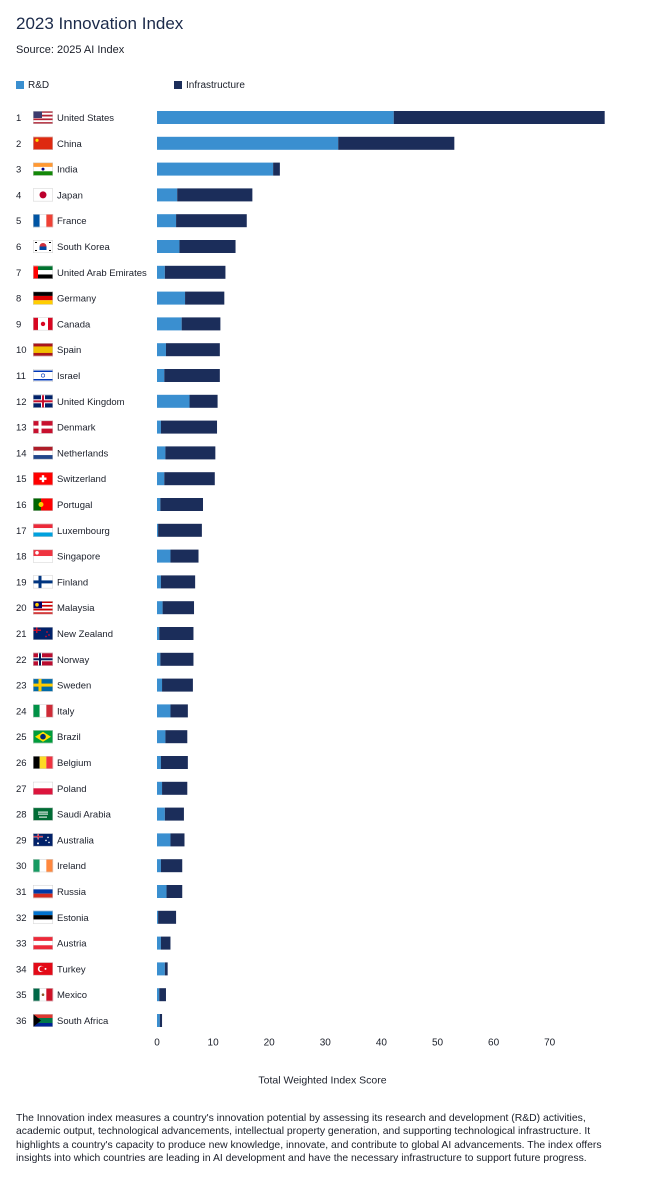 The width and height of the screenshot is (645, 1200). I want to click on rank-label: 12, so click(21, 402).